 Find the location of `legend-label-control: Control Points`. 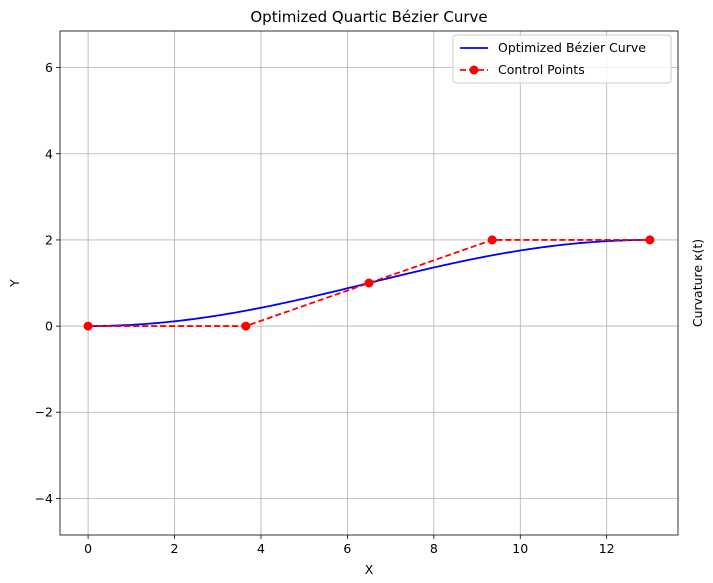

legend-label-control: Control Points is located at coordinates (541, 69).